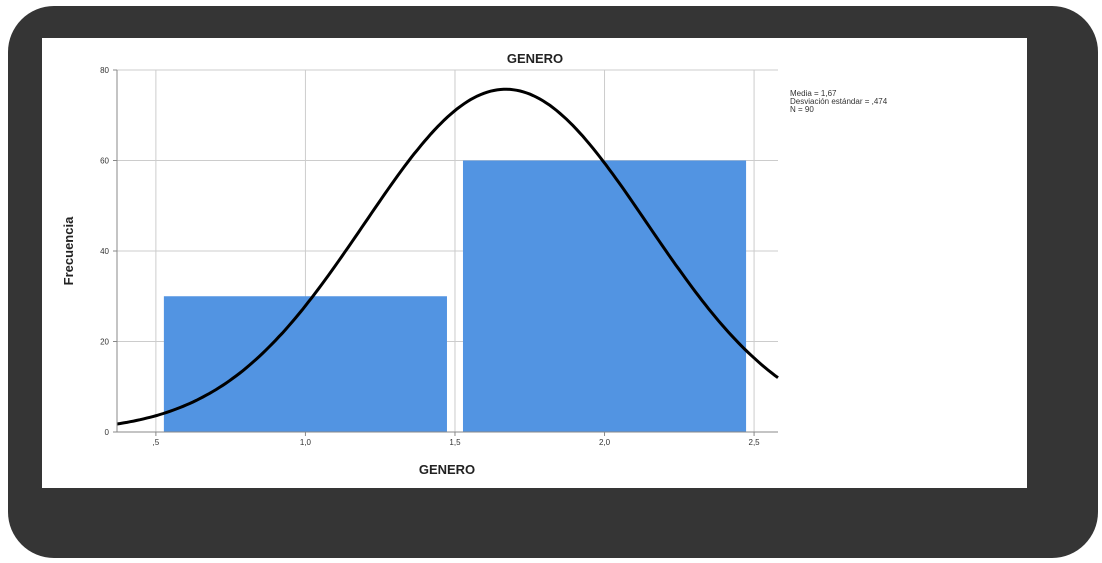 Image resolution: width=1102 pixels, height=563 pixels. I want to click on x-axis-label: GENERO, so click(447, 469).